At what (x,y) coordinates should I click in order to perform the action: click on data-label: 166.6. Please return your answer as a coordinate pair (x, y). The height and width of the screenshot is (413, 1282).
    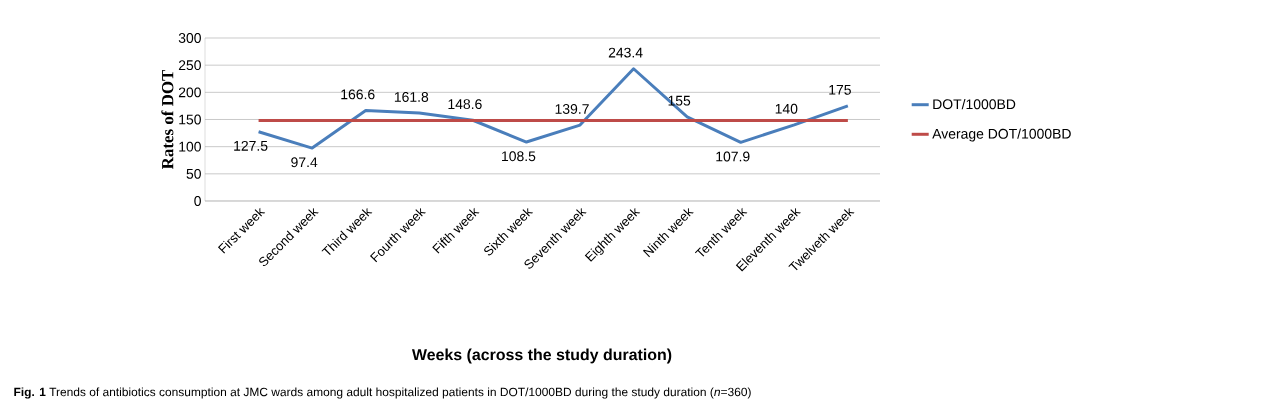
    Looking at the image, I should click on (358, 94).